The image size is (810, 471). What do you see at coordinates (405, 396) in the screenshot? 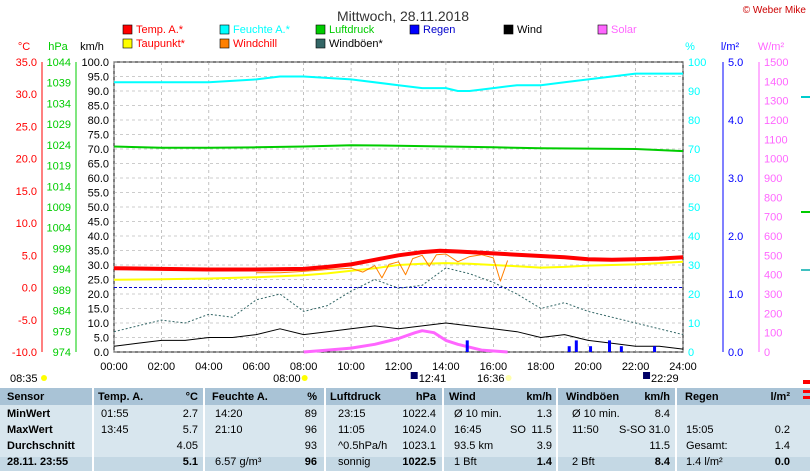
I see `table-header-bar` at bounding box center [405, 396].